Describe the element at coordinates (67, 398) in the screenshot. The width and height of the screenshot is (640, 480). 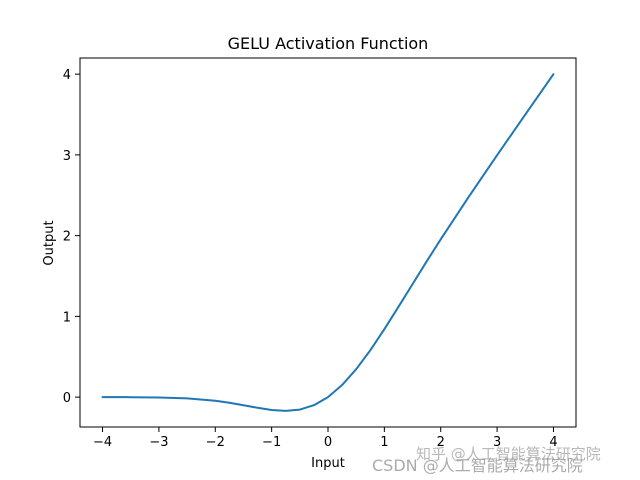
I see `y-tick-label: 0` at that location.